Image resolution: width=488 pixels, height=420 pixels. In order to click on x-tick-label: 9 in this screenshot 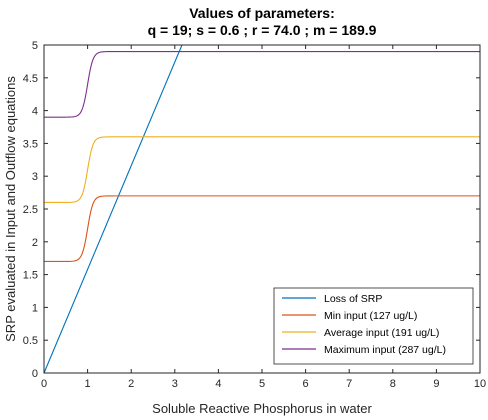, I will do `click(436, 384)`.